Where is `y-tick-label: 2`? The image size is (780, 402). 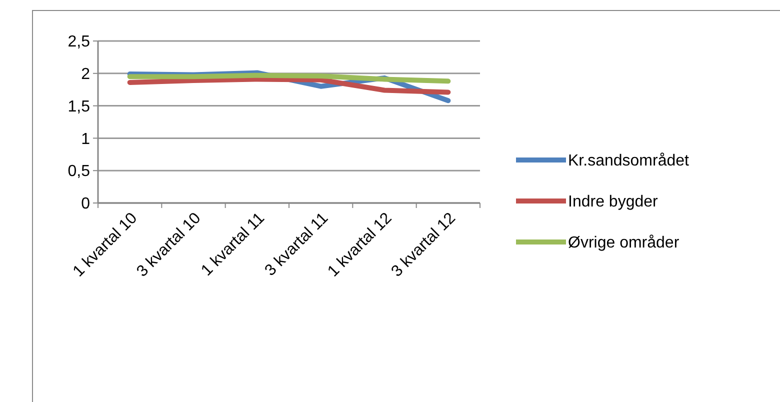
y-tick-label: 2 is located at coordinates (85, 74).